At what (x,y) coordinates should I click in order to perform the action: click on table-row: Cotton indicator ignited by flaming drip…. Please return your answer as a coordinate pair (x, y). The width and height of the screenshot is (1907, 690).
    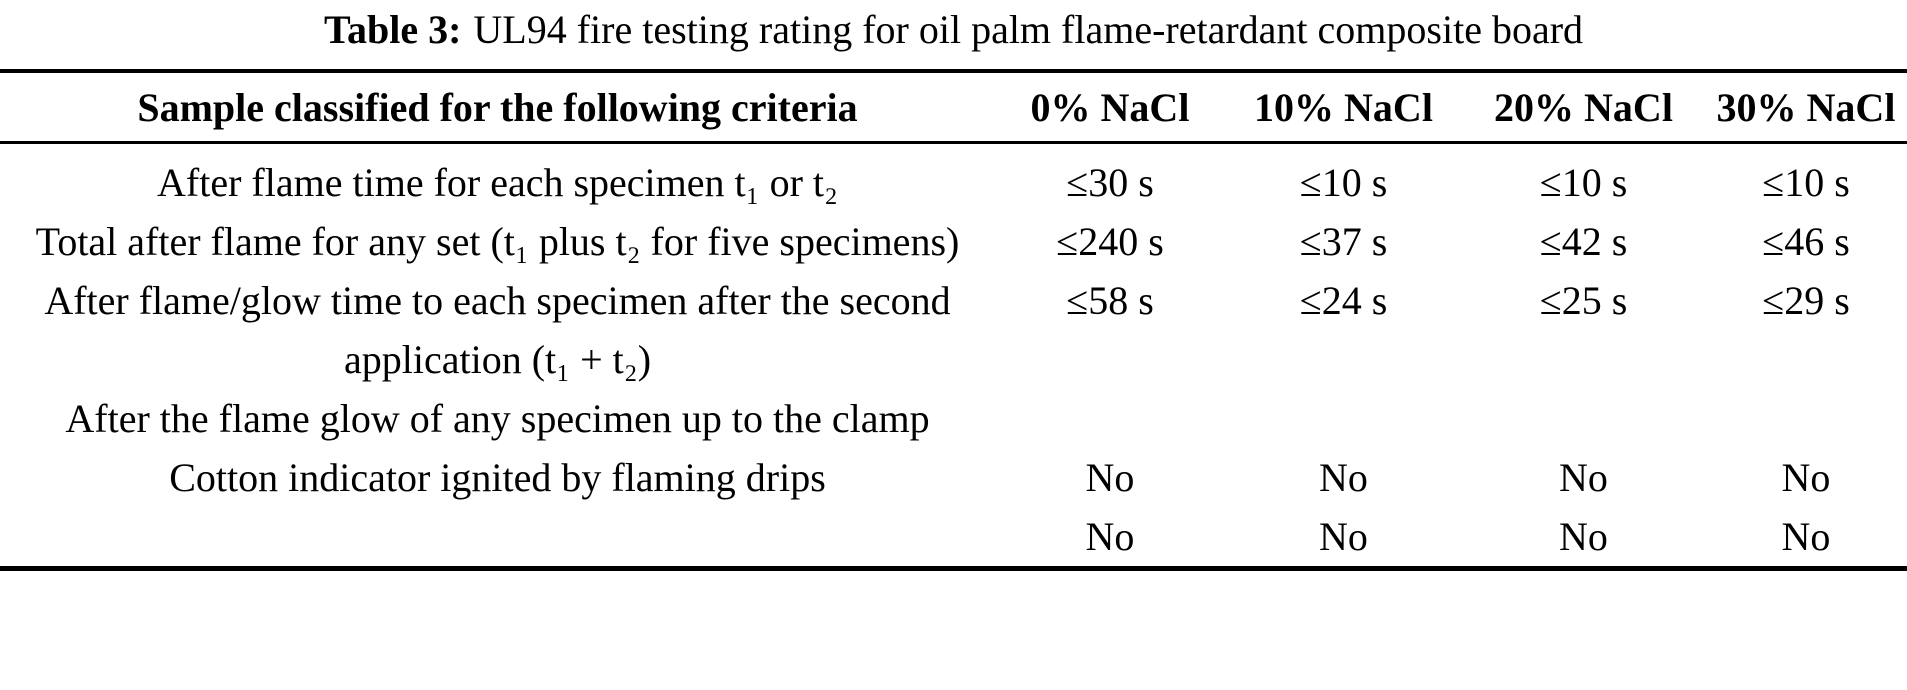
    Looking at the image, I should click on (953, 477).